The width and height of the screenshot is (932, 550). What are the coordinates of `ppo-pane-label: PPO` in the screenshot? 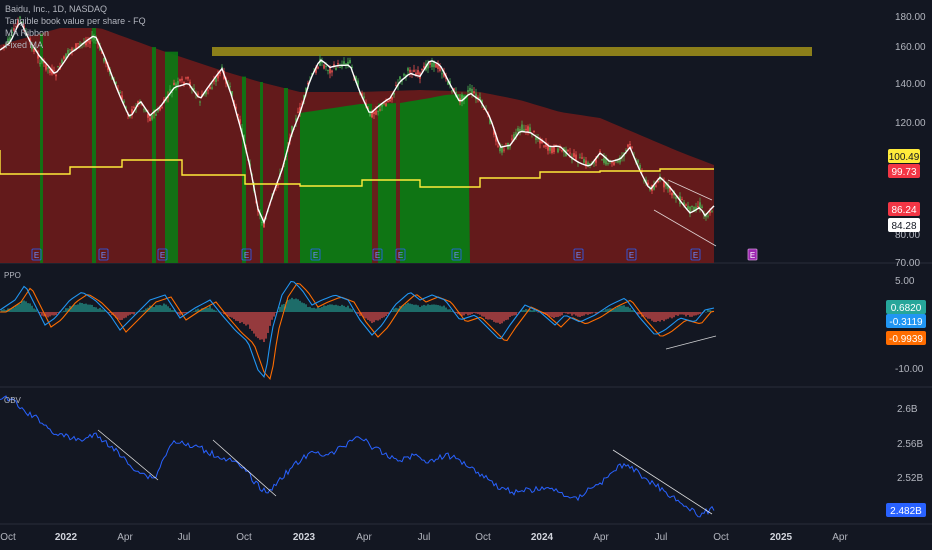 It's located at (12, 275).